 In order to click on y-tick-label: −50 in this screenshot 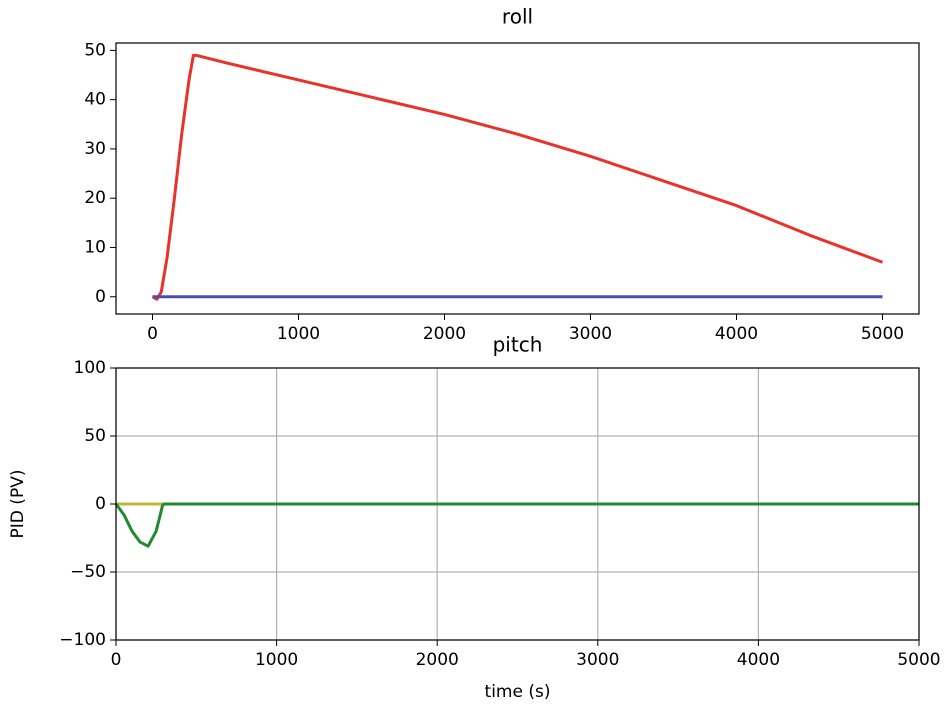, I will do `click(88, 572)`.